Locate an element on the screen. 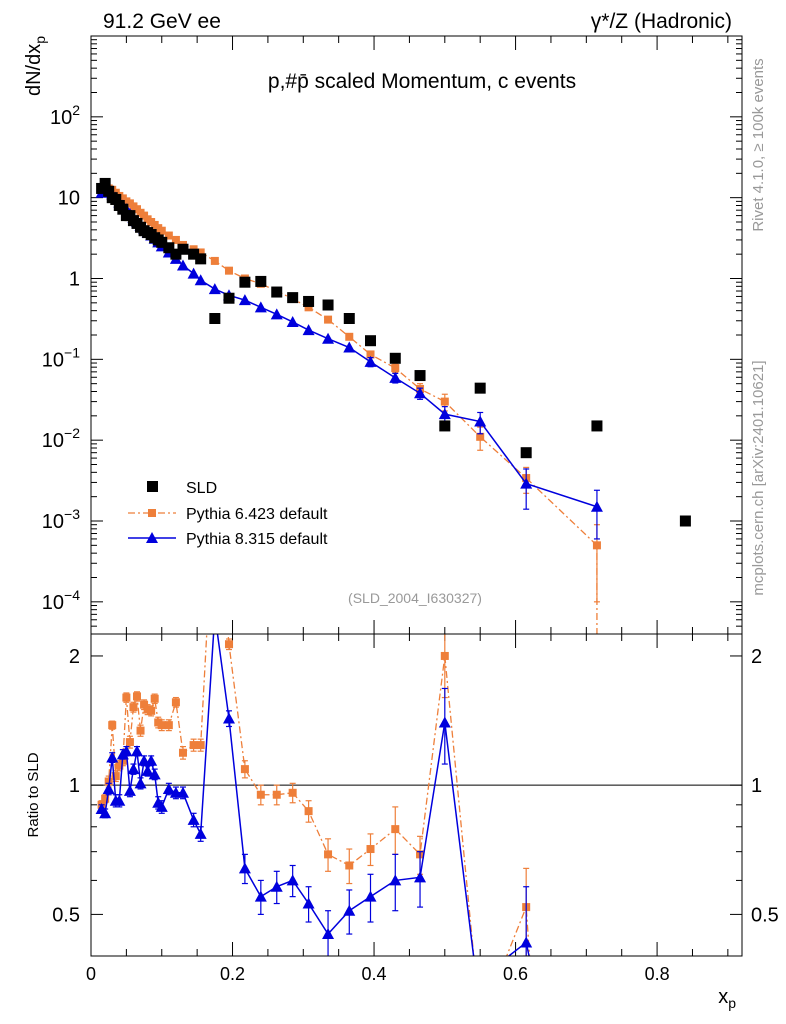 Image resolution: width=786 pixels, height=1024 pixels. x-tick-label: 0 is located at coordinates (91, 974).